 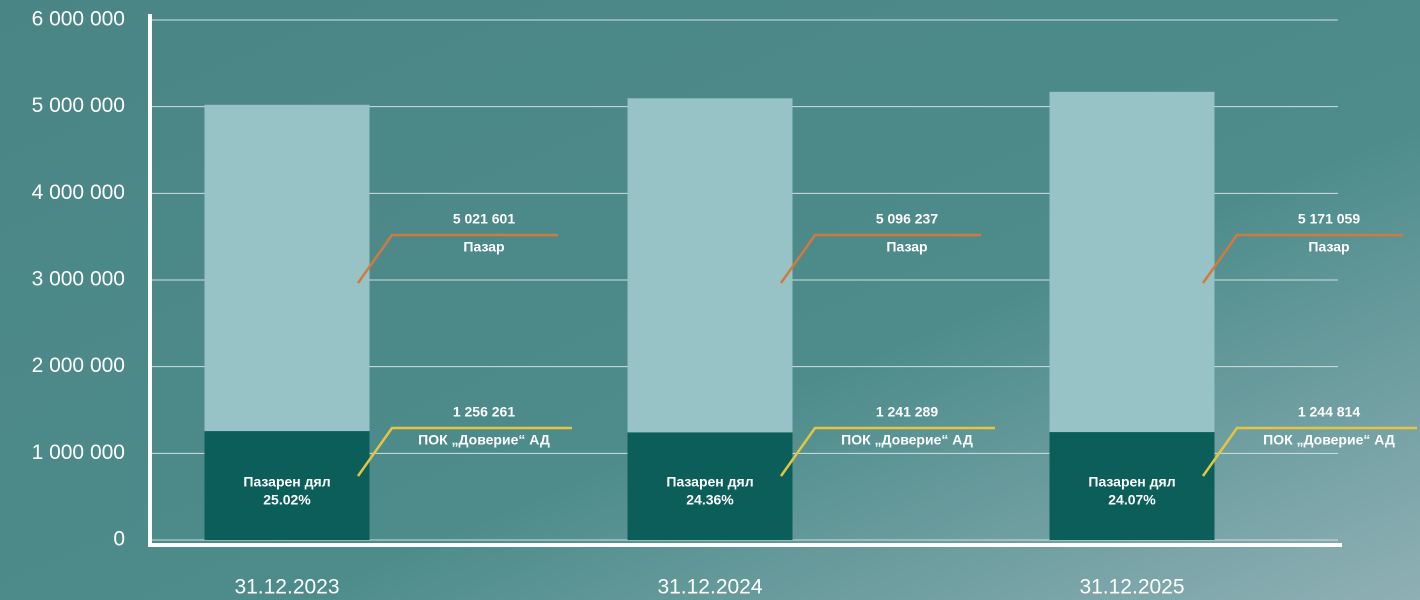 What do you see at coordinates (1131, 587) in the screenshot?
I see `x-tick-label: 31.12.2025` at bounding box center [1131, 587].